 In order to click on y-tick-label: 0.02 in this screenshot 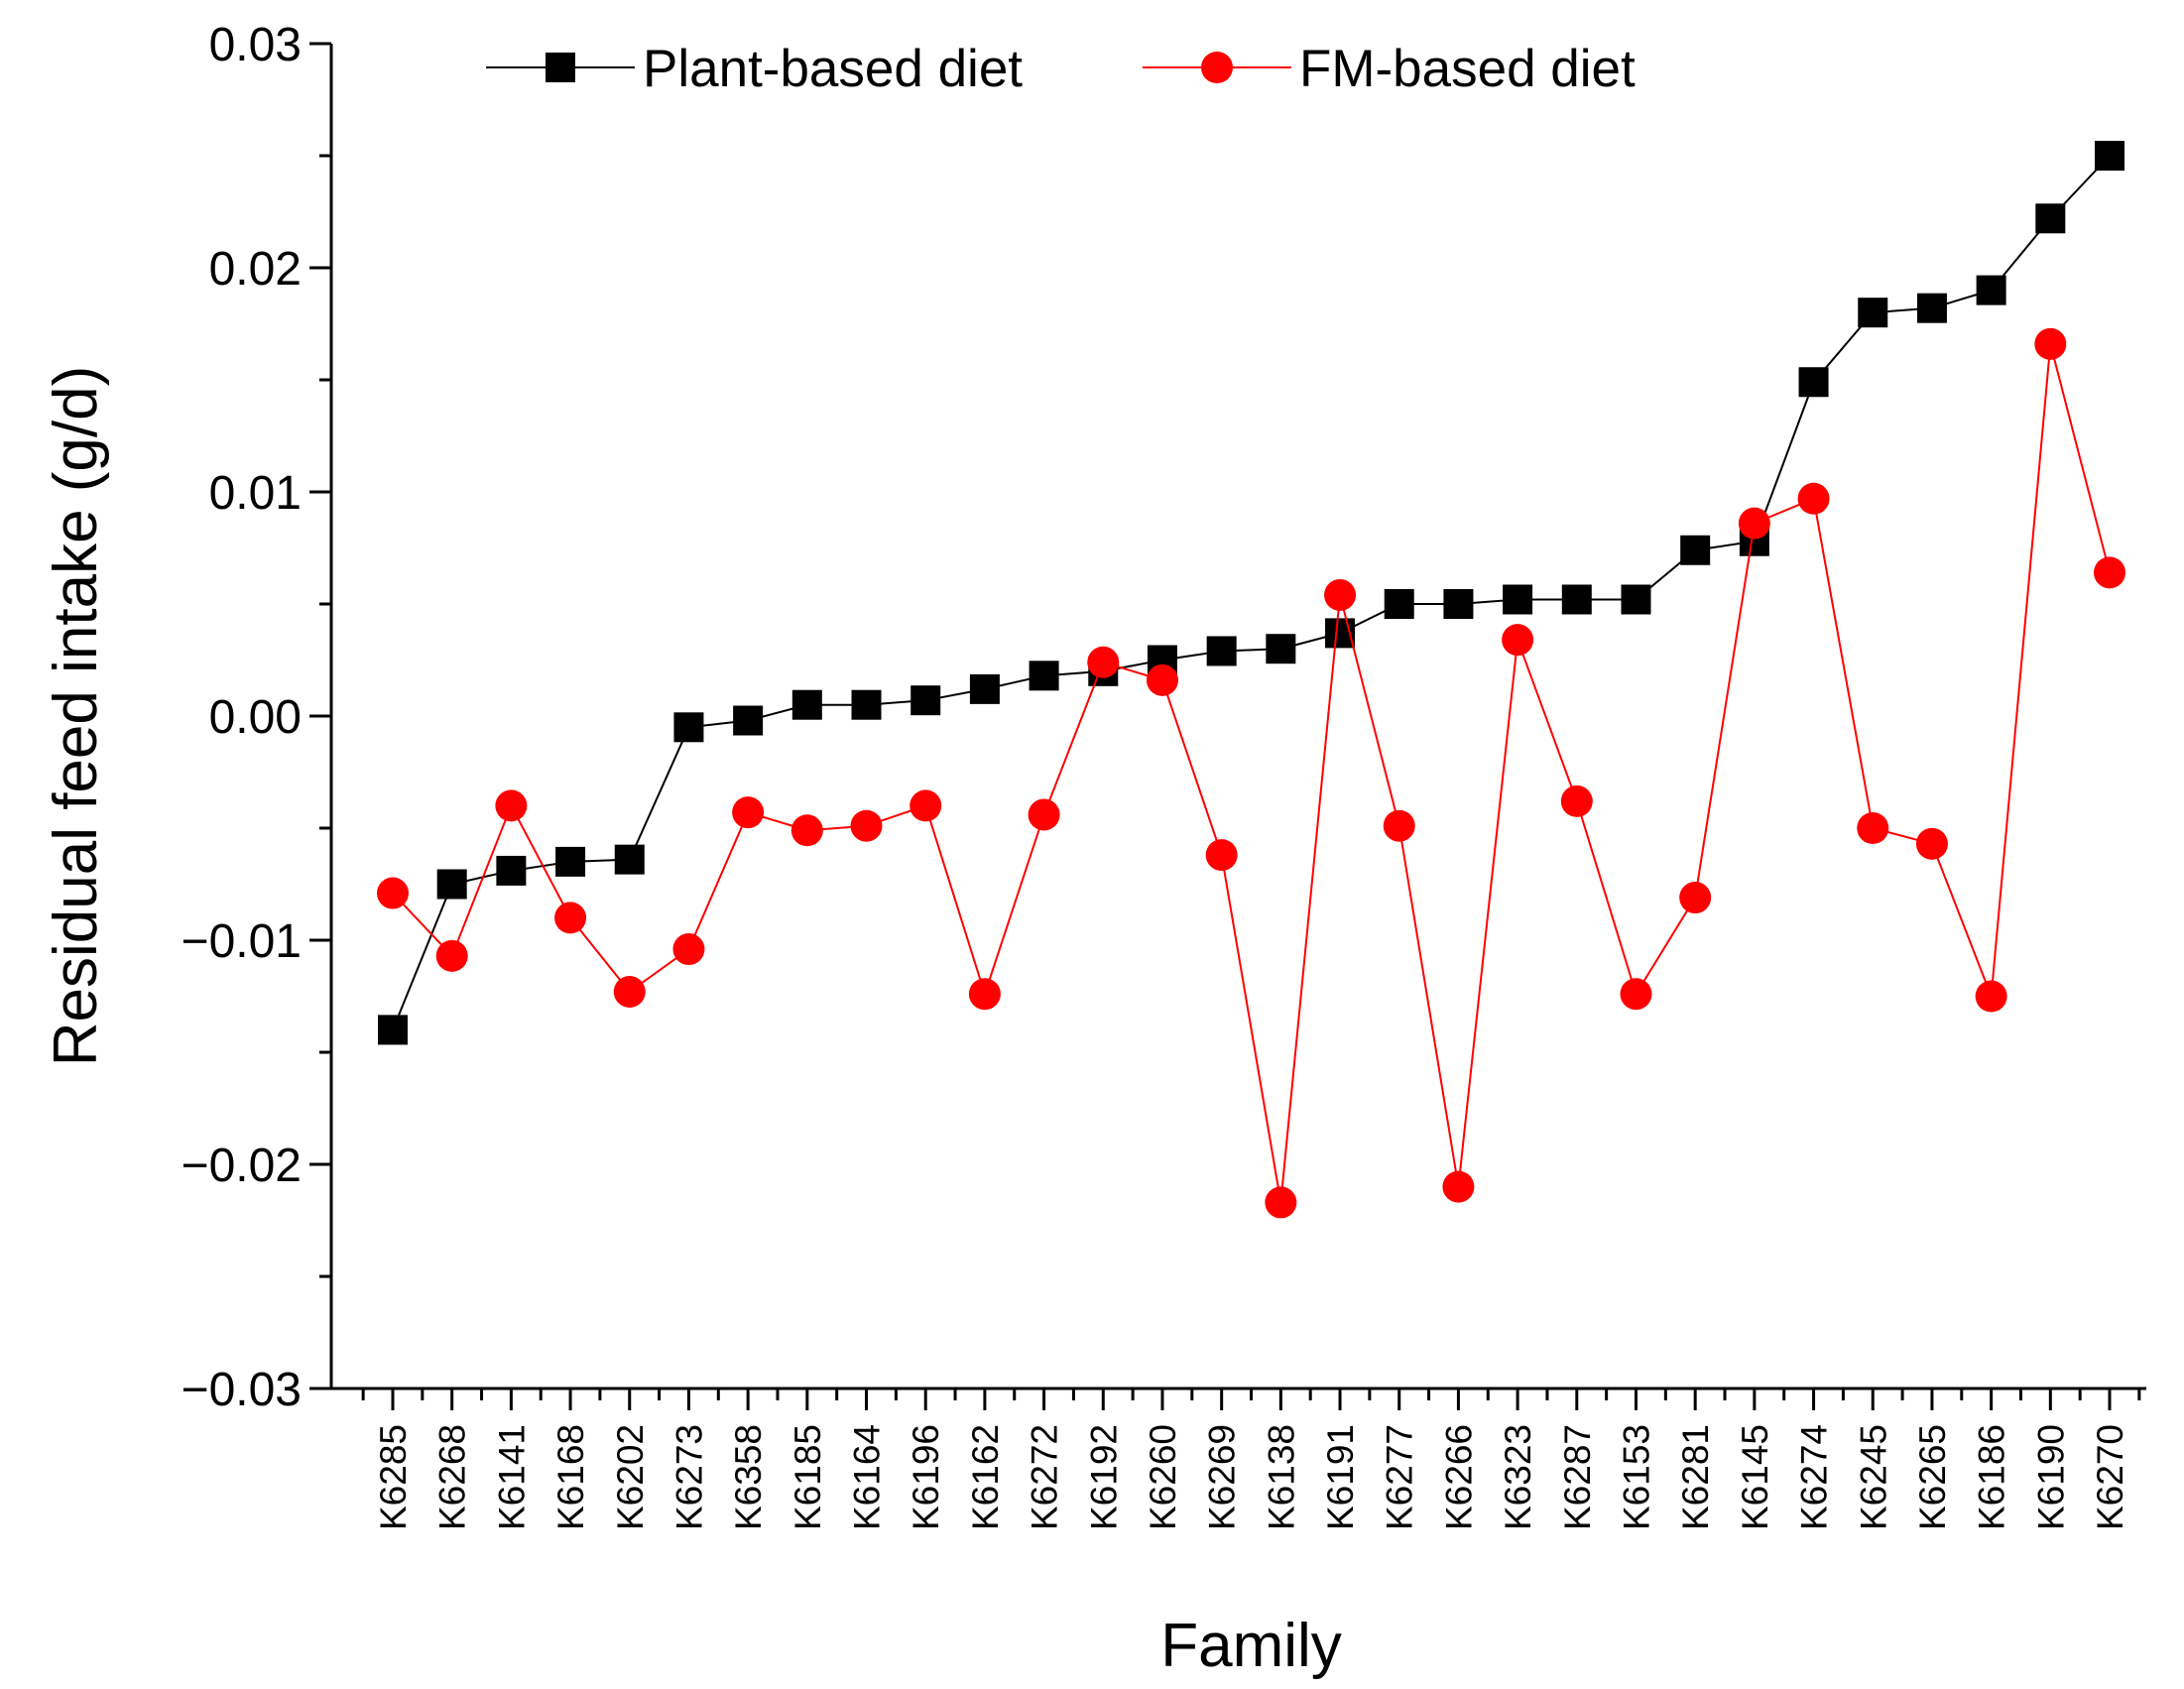, I will do `click(255, 269)`.